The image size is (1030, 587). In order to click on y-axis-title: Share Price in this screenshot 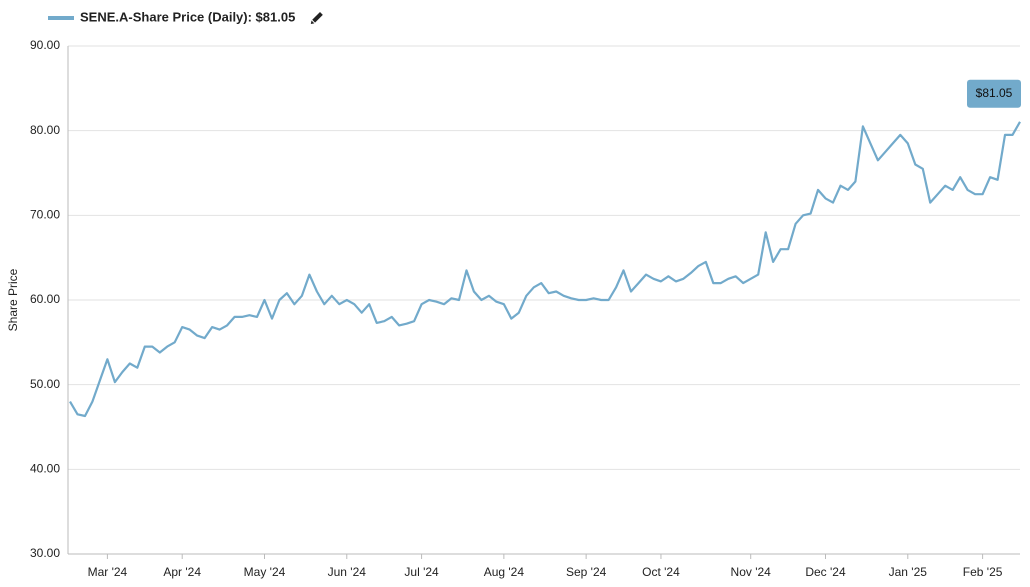, I will do `click(13, 299)`.